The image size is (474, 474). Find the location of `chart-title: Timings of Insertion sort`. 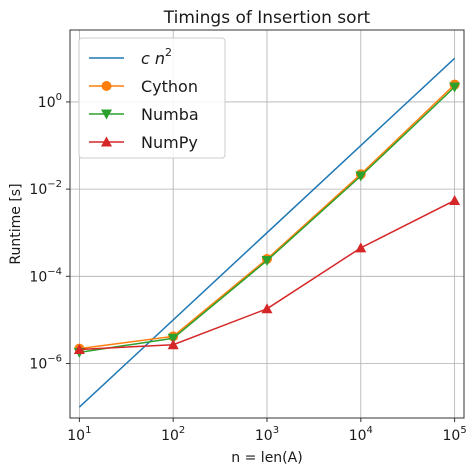

chart-title: Timings of Insertion sort is located at coordinates (267, 18).